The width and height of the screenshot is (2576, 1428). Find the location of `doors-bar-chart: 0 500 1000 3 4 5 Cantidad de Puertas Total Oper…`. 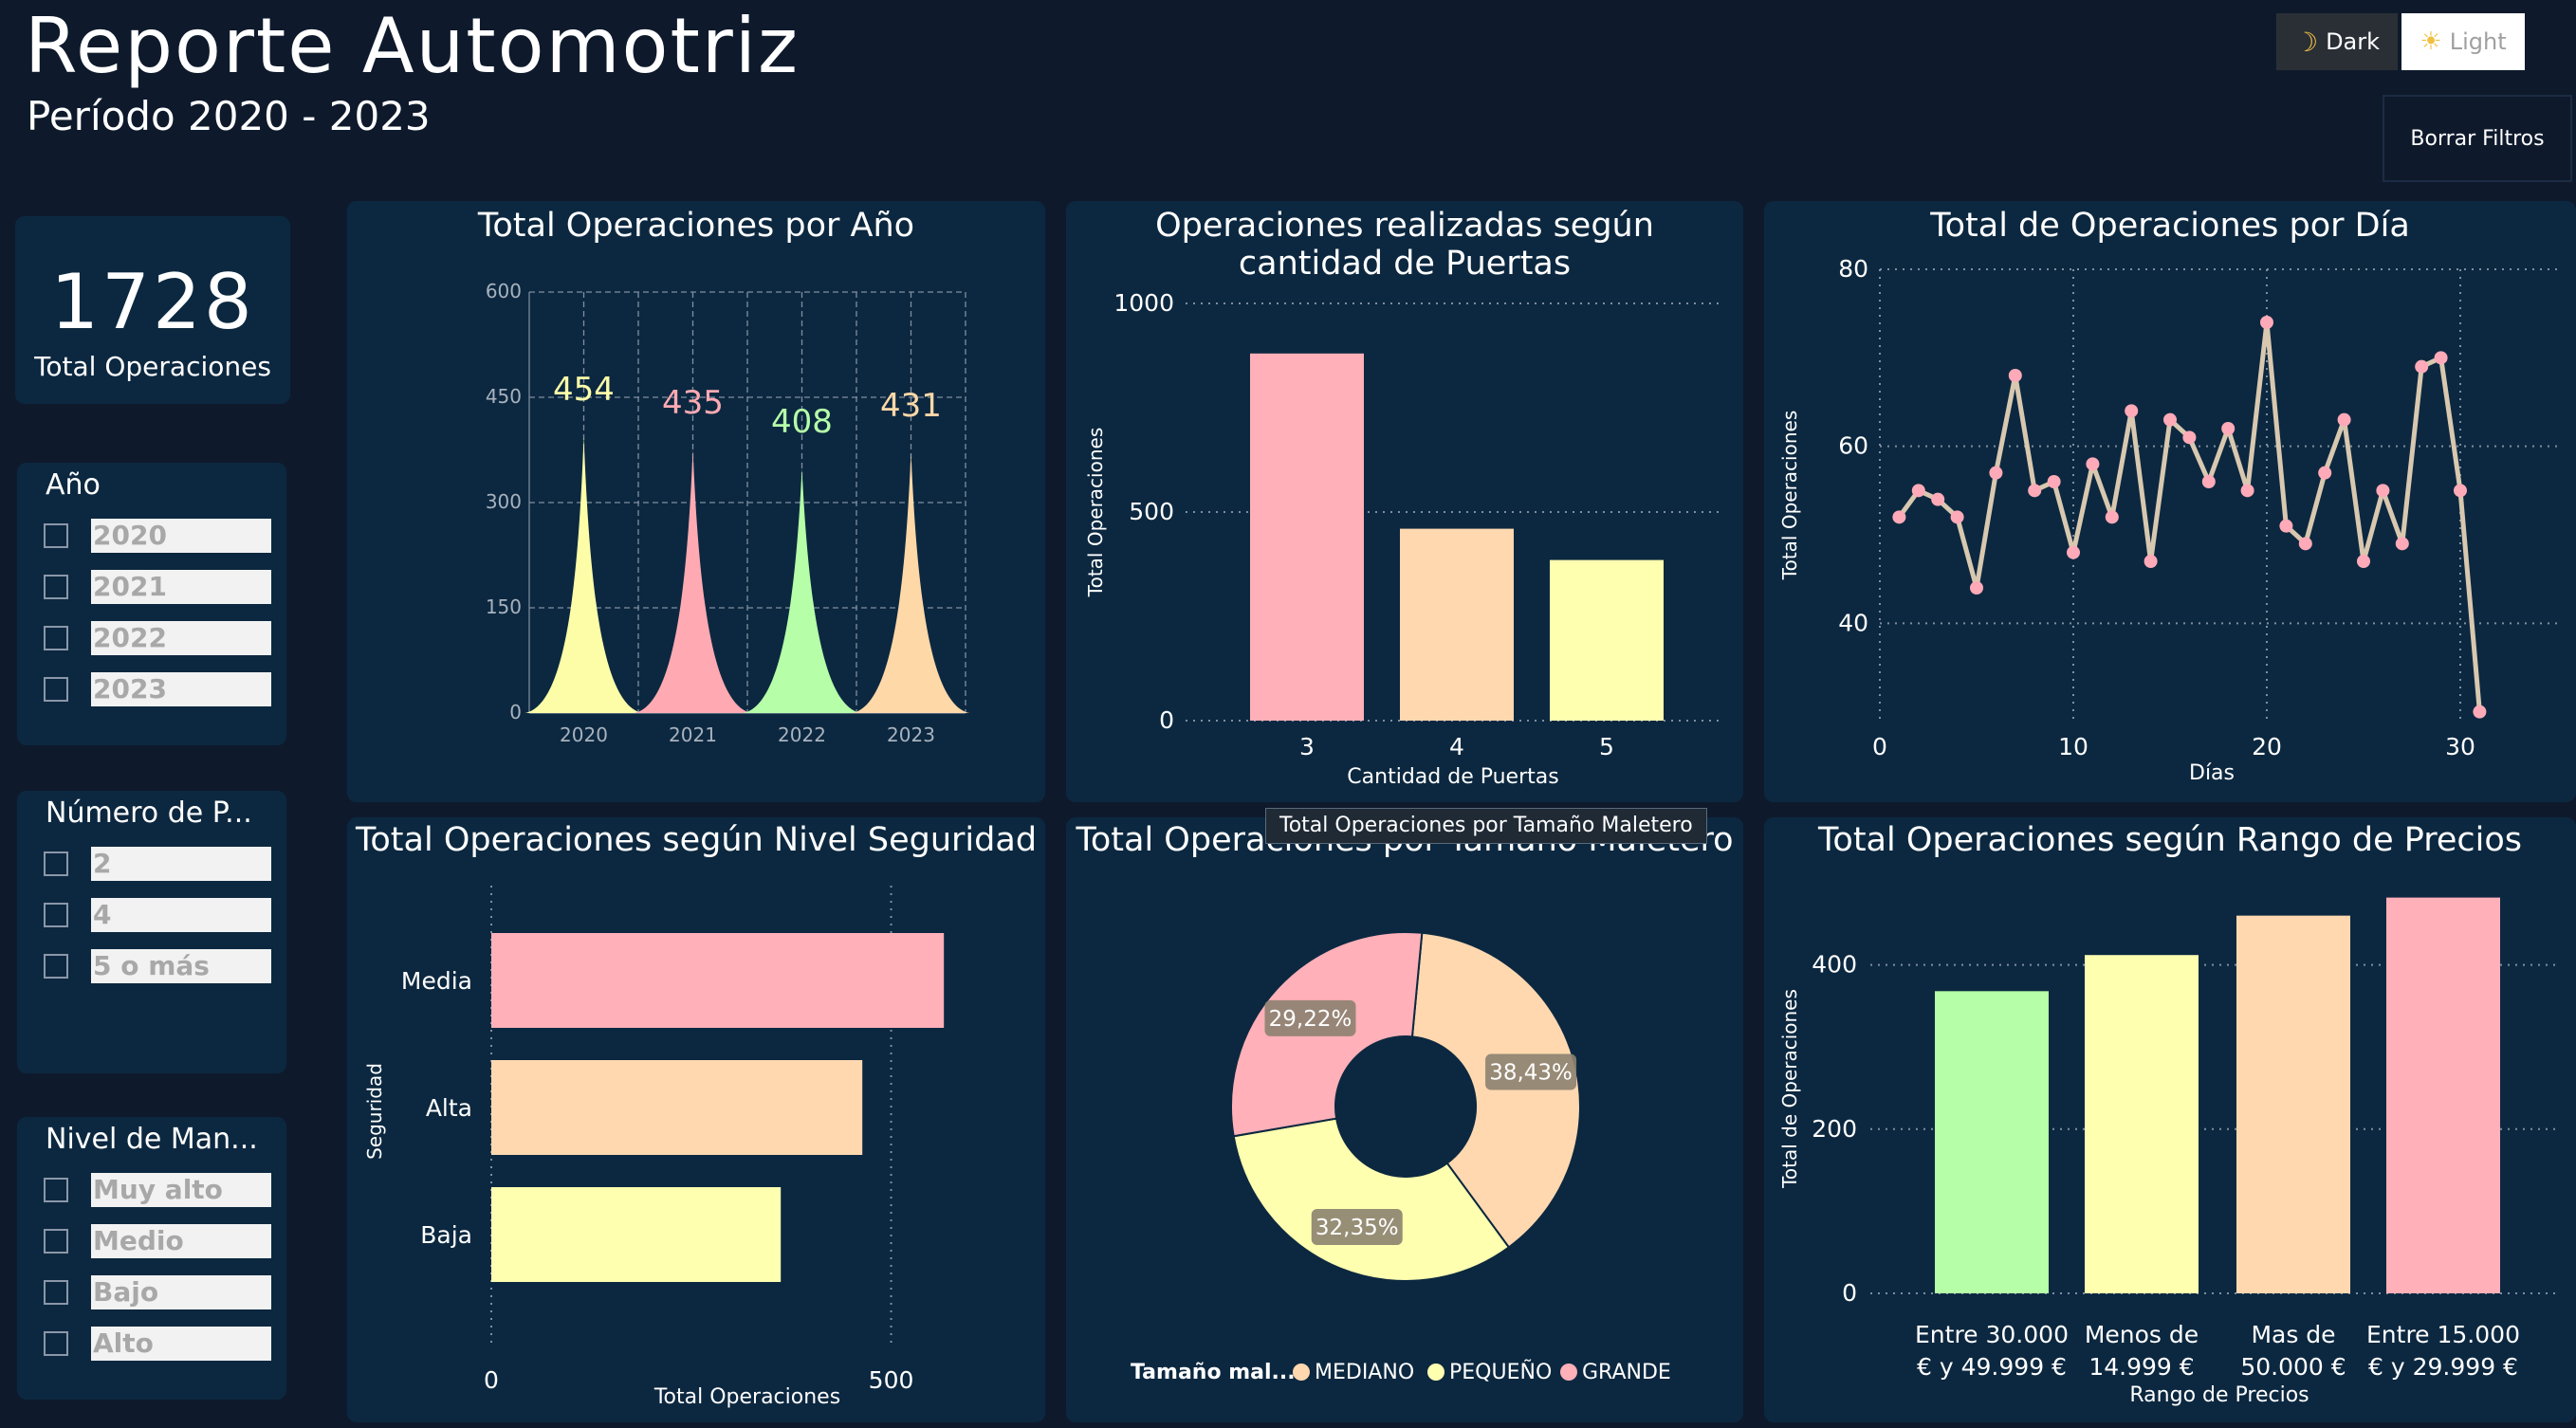

doors-bar-chart: 0 500 1000 3 4 5 Cantidad de Puertas Total Oper… is located at coordinates (1402, 539).